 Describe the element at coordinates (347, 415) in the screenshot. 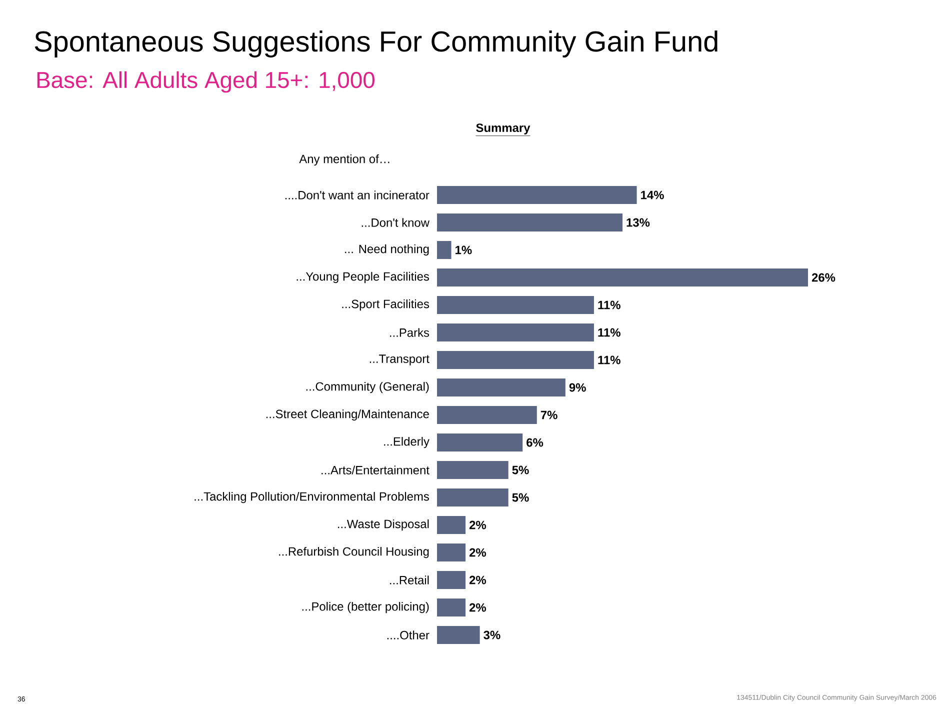

I see `y-tick-label: ...Street Cleaning/Maintenance` at that location.